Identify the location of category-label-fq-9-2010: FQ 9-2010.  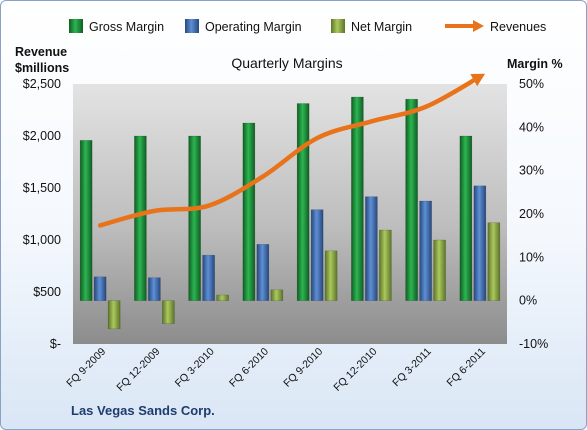
(303, 368).